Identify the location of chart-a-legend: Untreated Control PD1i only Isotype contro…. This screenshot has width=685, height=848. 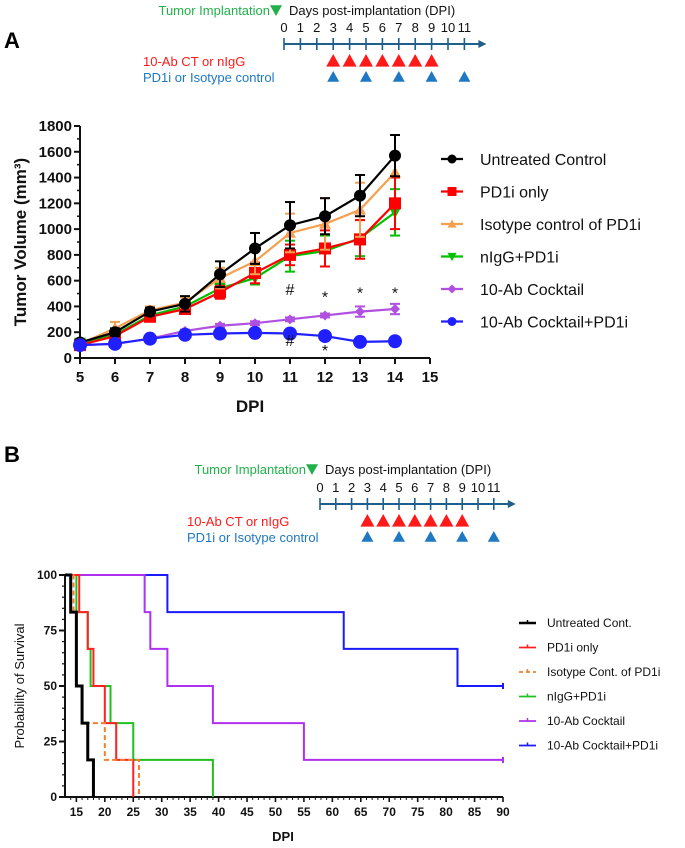
(541, 242).